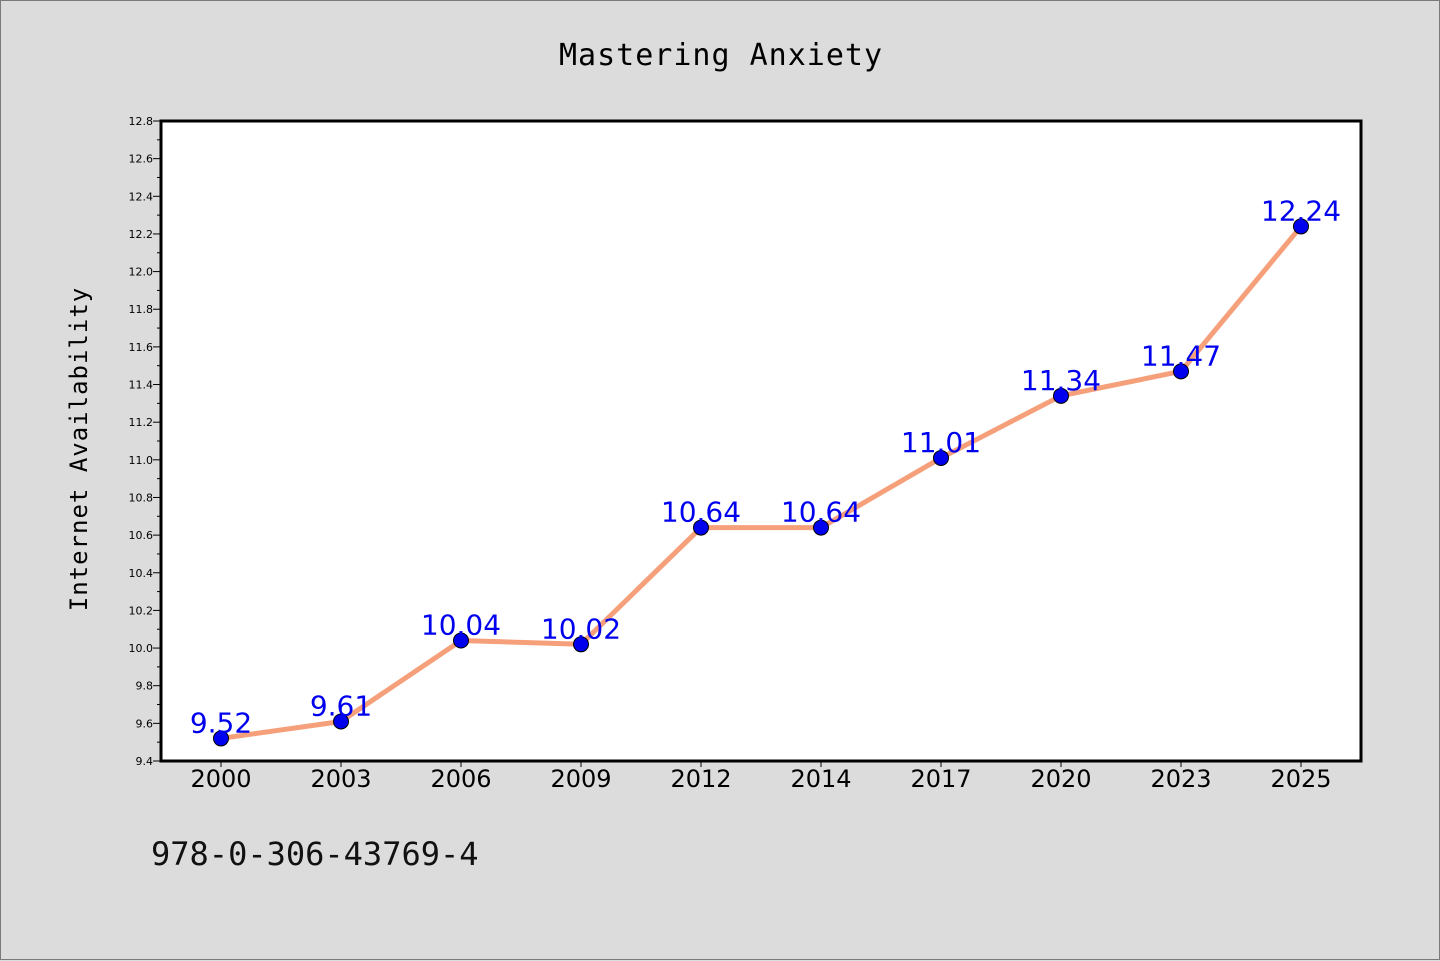 The width and height of the screenshot is (1440, 961). I want to click on x-axis: 2000 2003 2006 2009 2012 2014 2017 2020 2023 2025, so click(761, 777).